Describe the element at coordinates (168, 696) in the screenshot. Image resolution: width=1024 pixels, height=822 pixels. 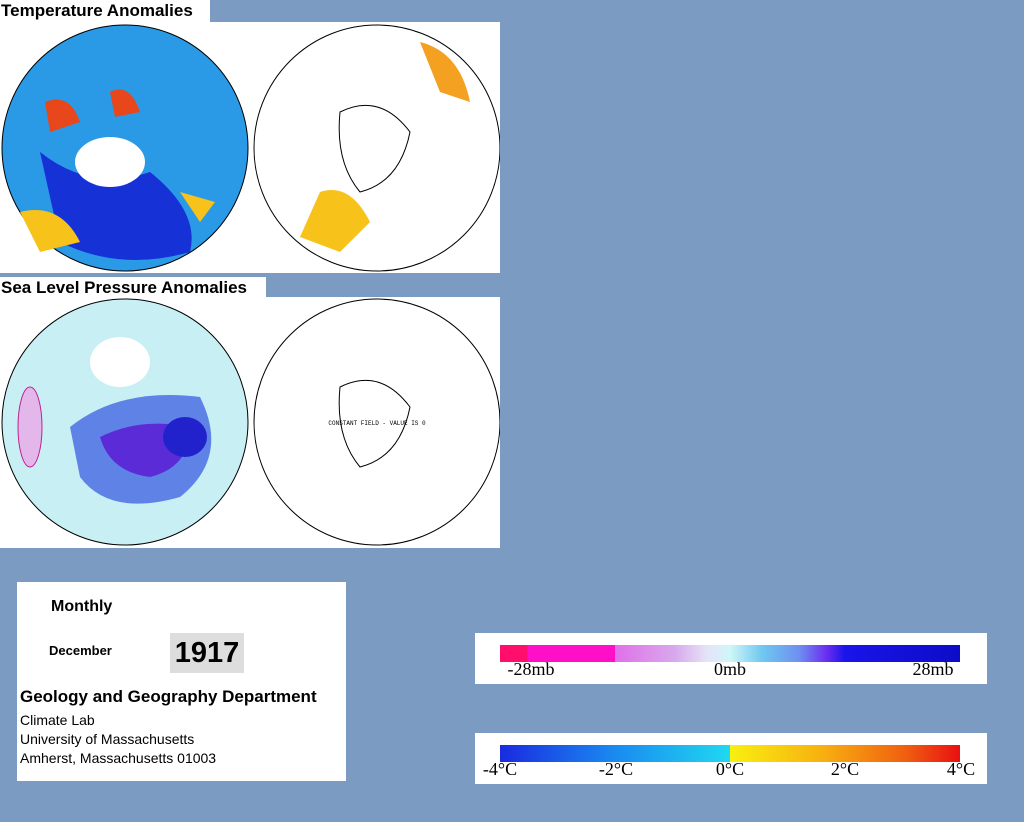
I see `department: Geology and Geography Department` at that location.